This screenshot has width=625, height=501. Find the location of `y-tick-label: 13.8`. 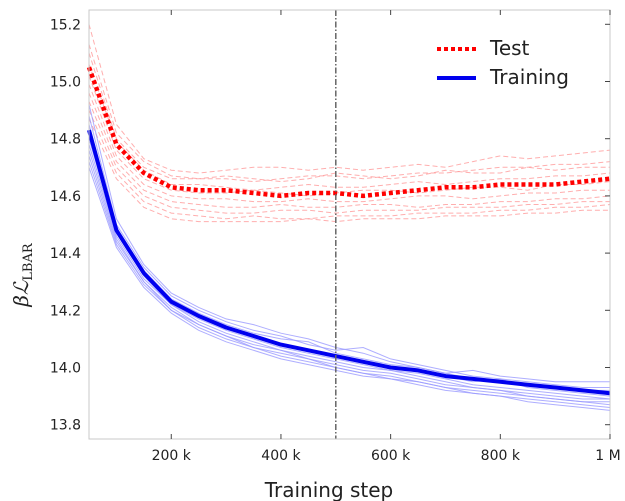

y-tick-label: 13.8 is located at coordinates (65, 426).